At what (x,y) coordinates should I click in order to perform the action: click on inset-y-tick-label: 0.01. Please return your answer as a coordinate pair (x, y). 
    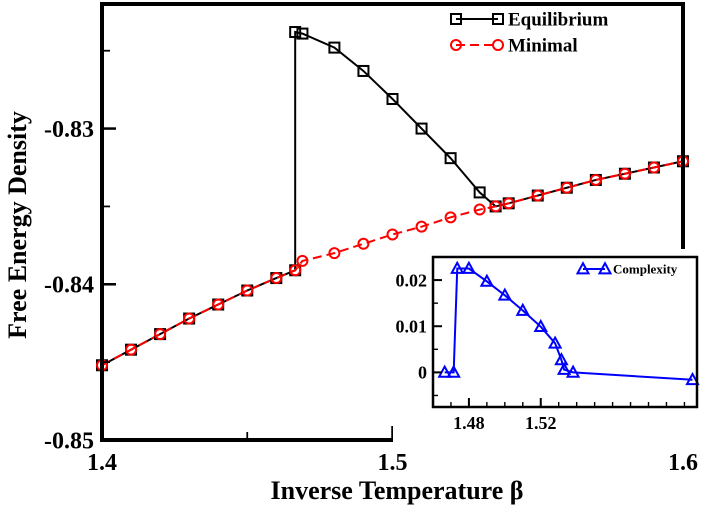
    Looking at the image, I should click on (412, 327).